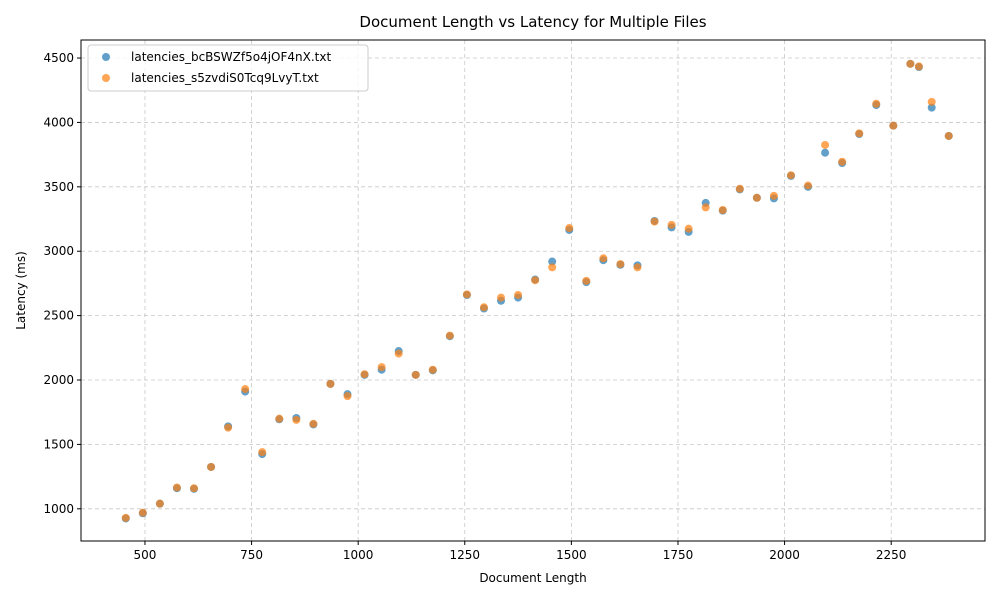  I want to click on y-tick-label: 3000, so click(58, 251).